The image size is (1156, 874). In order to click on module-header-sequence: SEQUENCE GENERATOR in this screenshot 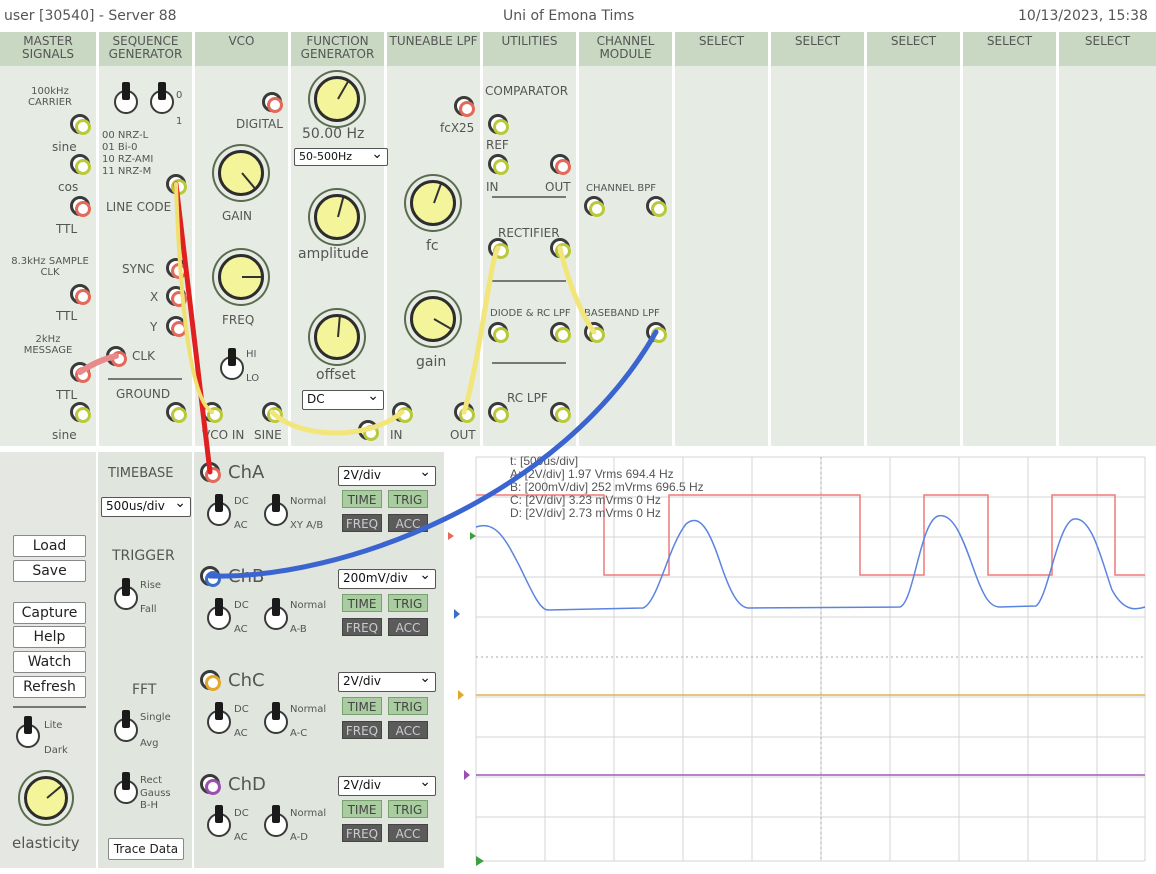, I will do `click(147, 49)`.